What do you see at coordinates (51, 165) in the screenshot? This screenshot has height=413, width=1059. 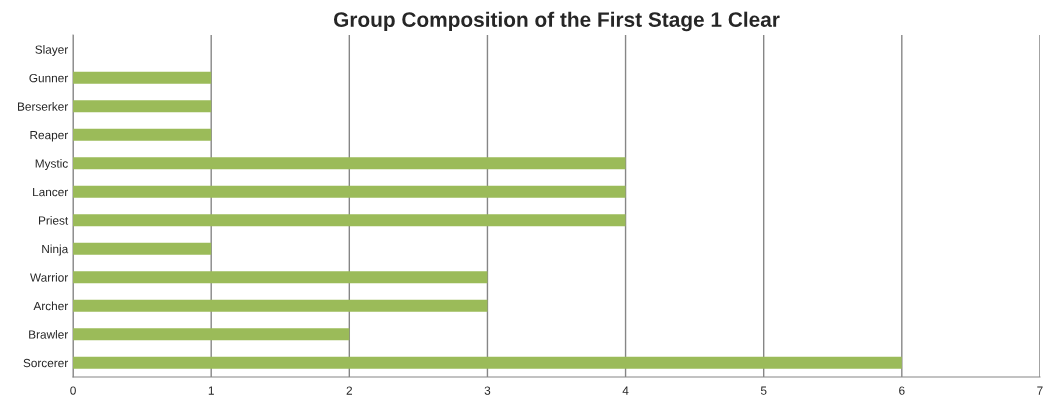 I see `y-tick-label: Mystic` at bounding box center [51, 165].